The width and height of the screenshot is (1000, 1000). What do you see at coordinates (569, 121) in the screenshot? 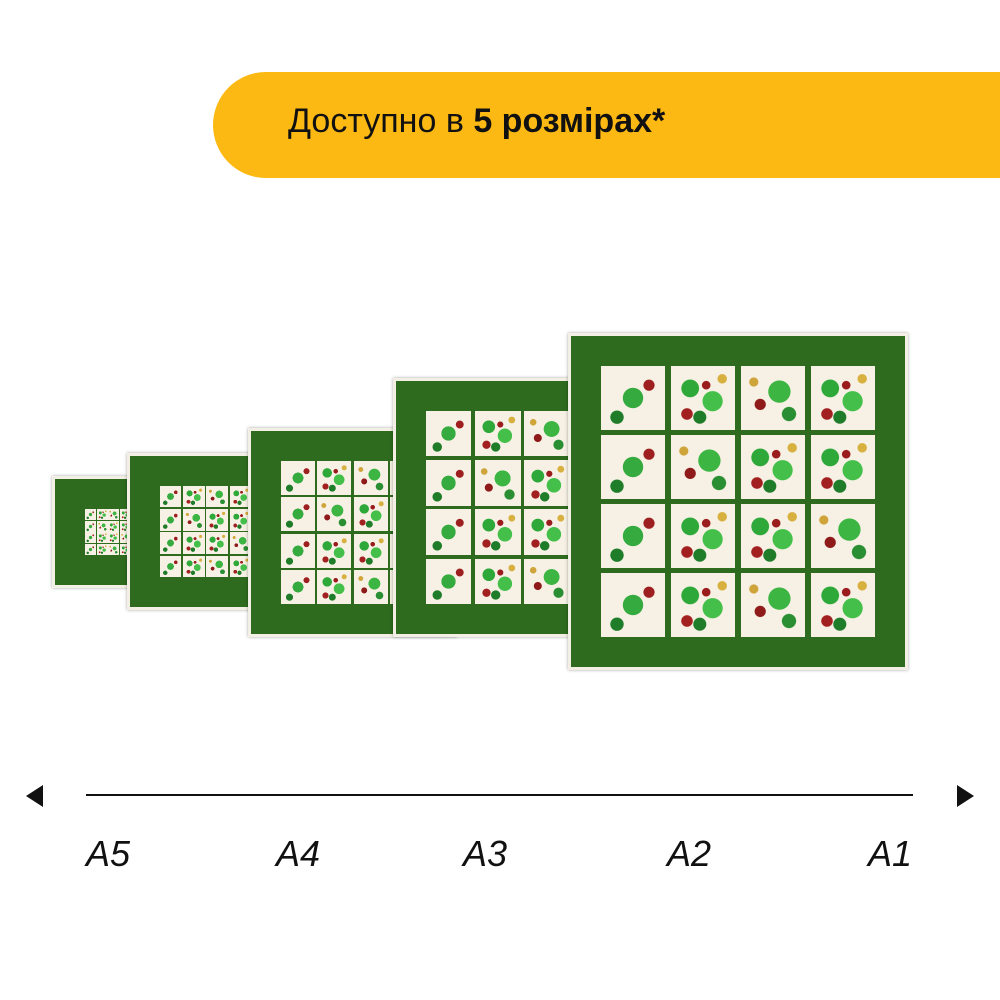
I see `banner-bold: 5 розмірах*` at bounding box center [569, 121].